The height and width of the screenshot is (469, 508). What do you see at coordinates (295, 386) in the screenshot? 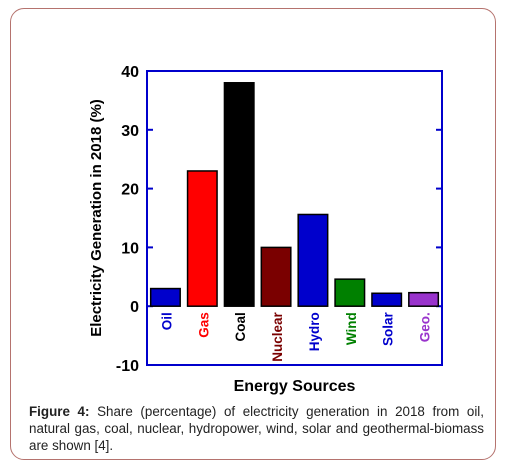
I see `x-axis-label: Energy Sources` at bounding box center [295, 386].